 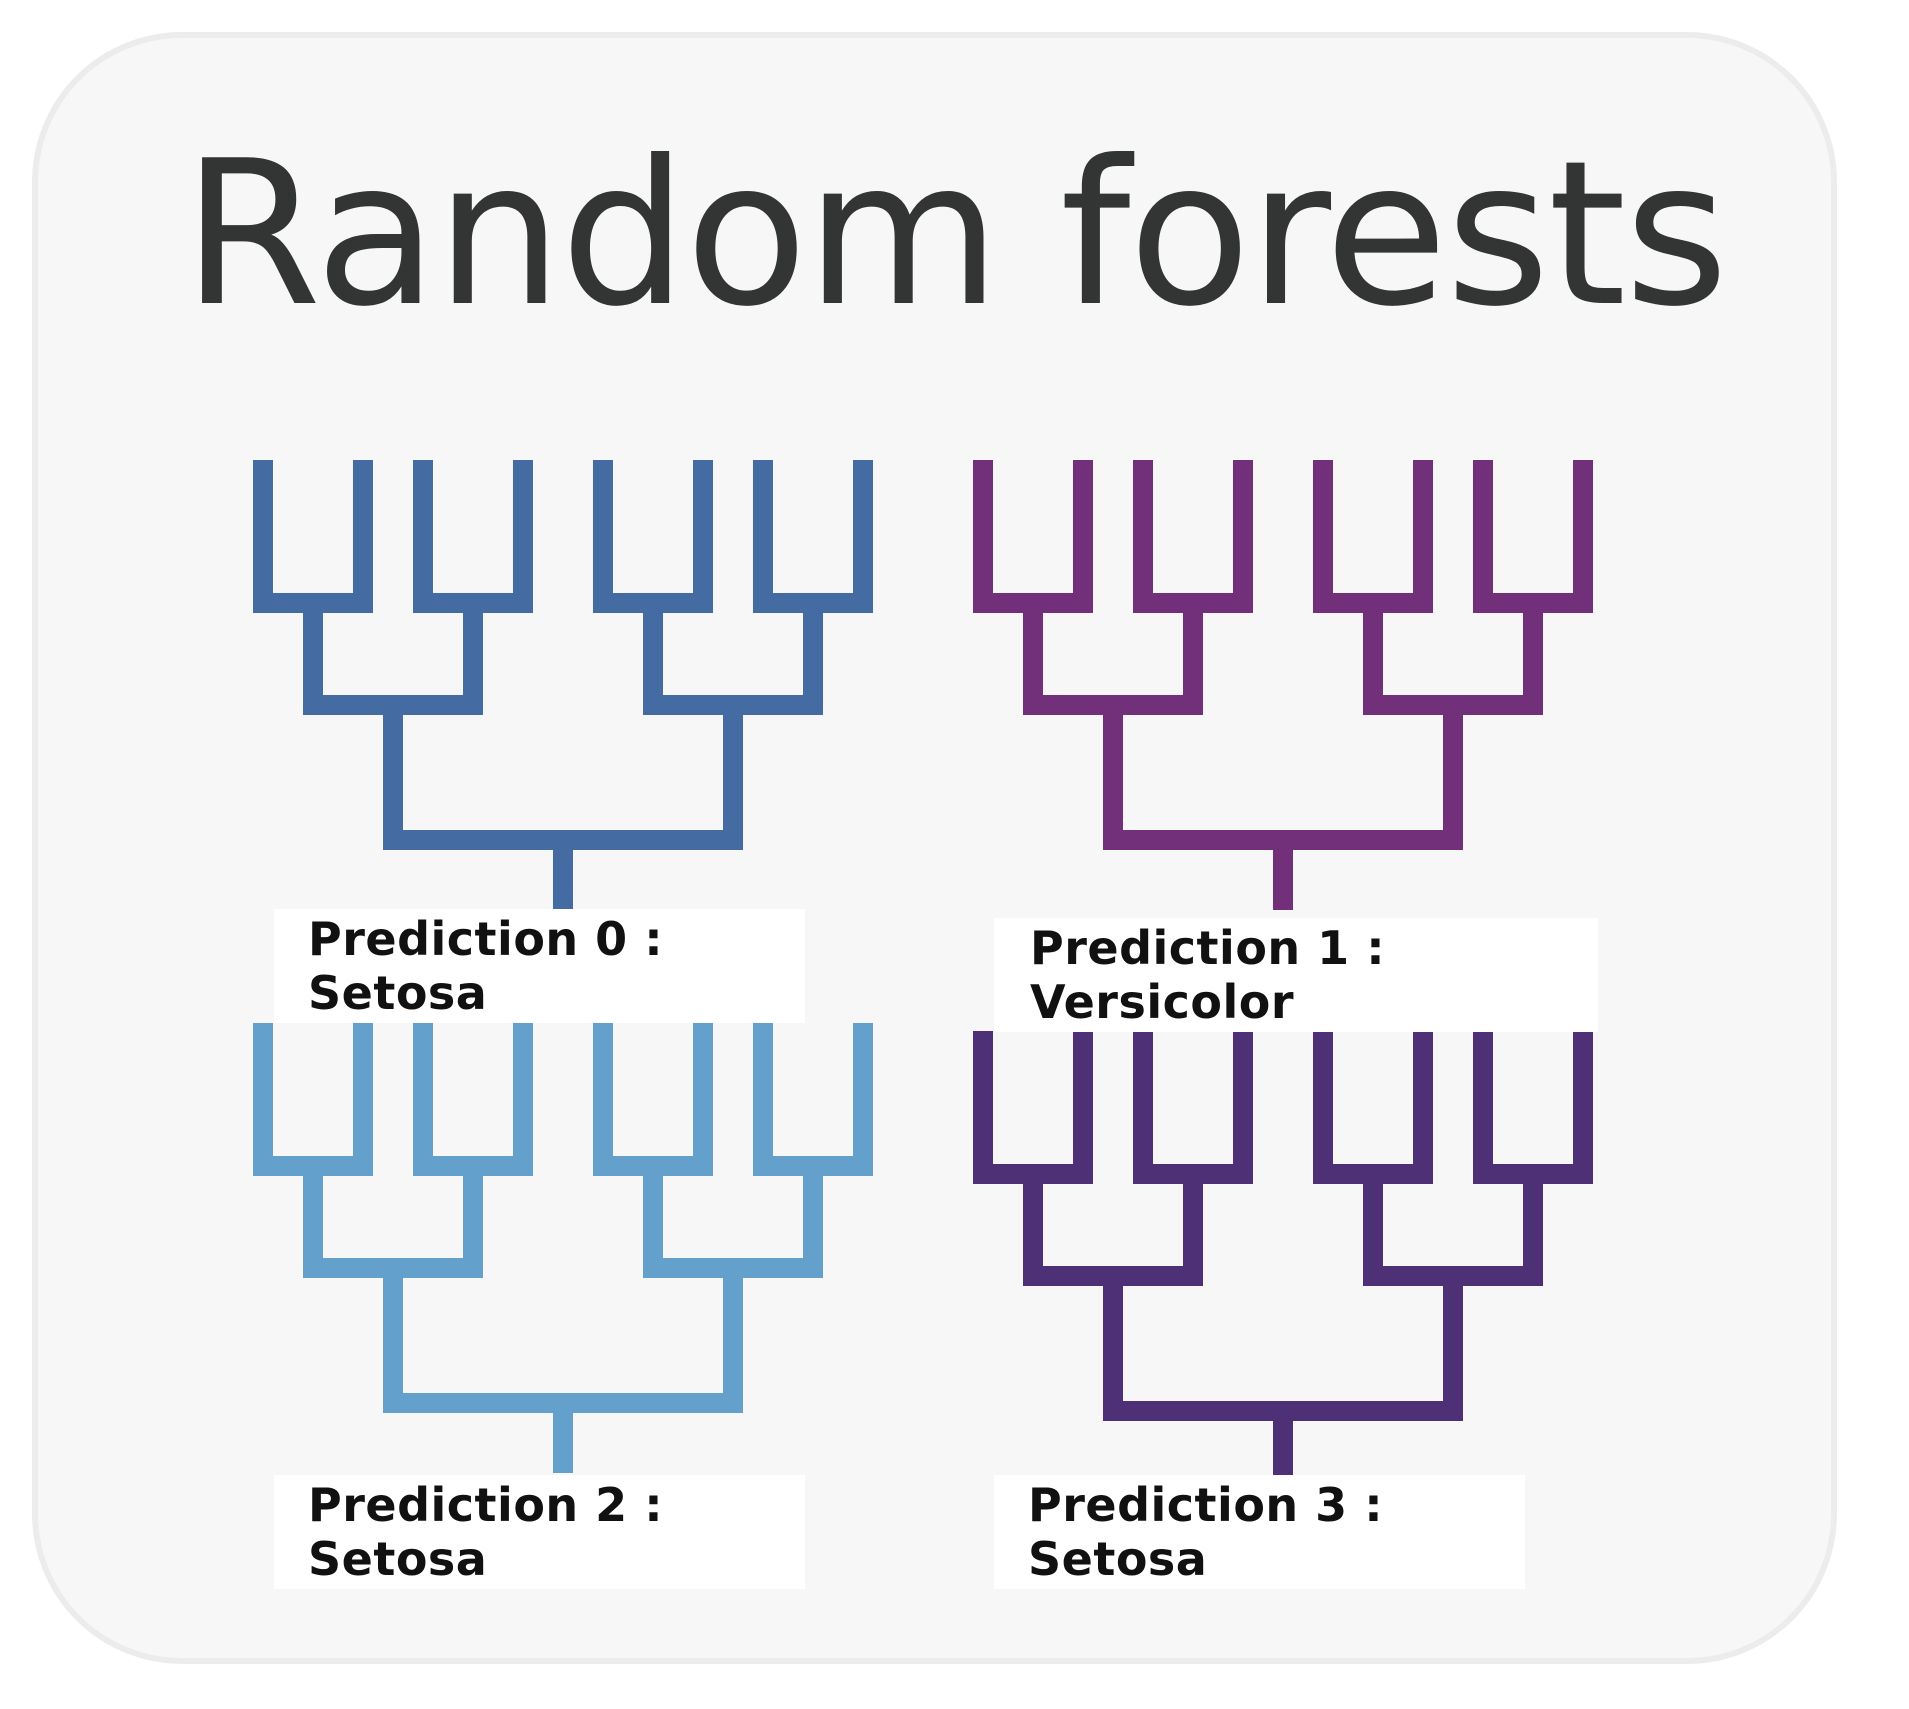 I want to click on prediction-label-2: Prediction 2 : Setosa, so click(x=539, y=1532).